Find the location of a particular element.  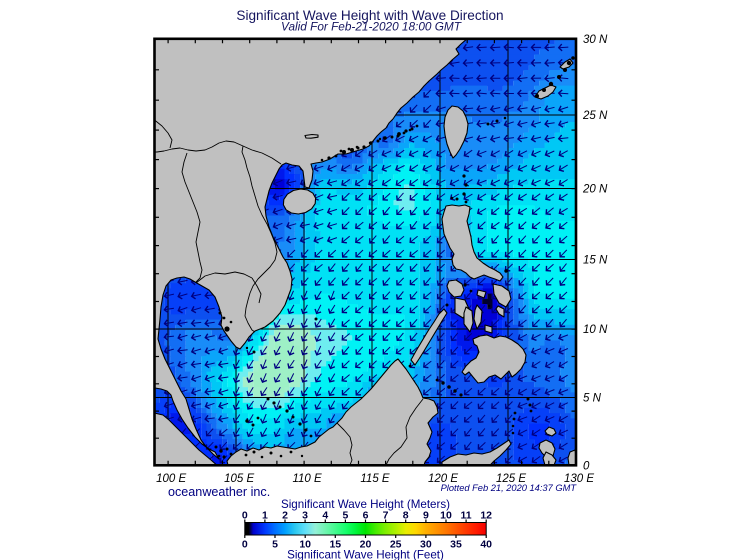

svg-text: 4 is located at coordinates (325, 516).